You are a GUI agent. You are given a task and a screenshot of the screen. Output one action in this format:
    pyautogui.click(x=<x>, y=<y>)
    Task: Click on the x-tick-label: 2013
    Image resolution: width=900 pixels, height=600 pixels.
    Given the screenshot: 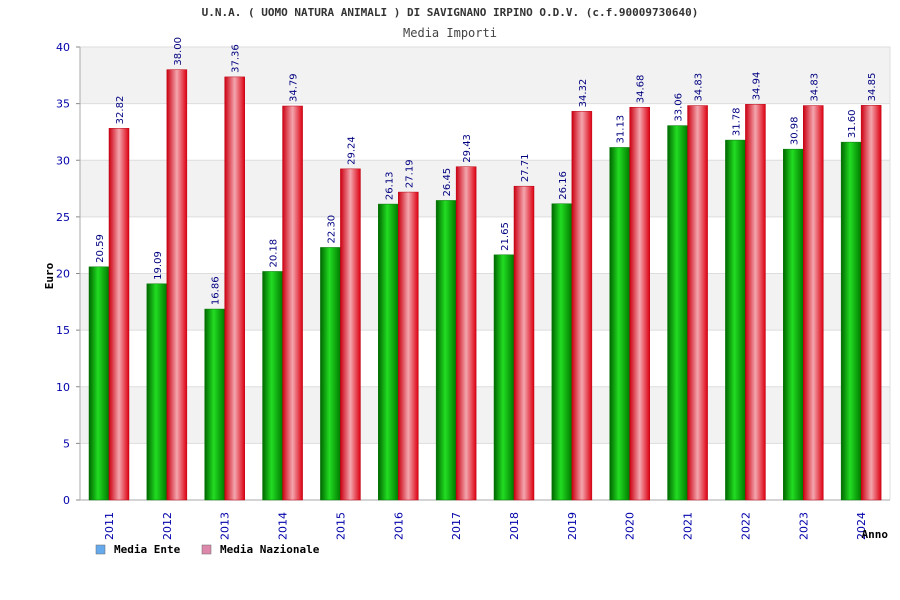 What is the action you would take?
    pyautogui.click(x=225, y=526)
    